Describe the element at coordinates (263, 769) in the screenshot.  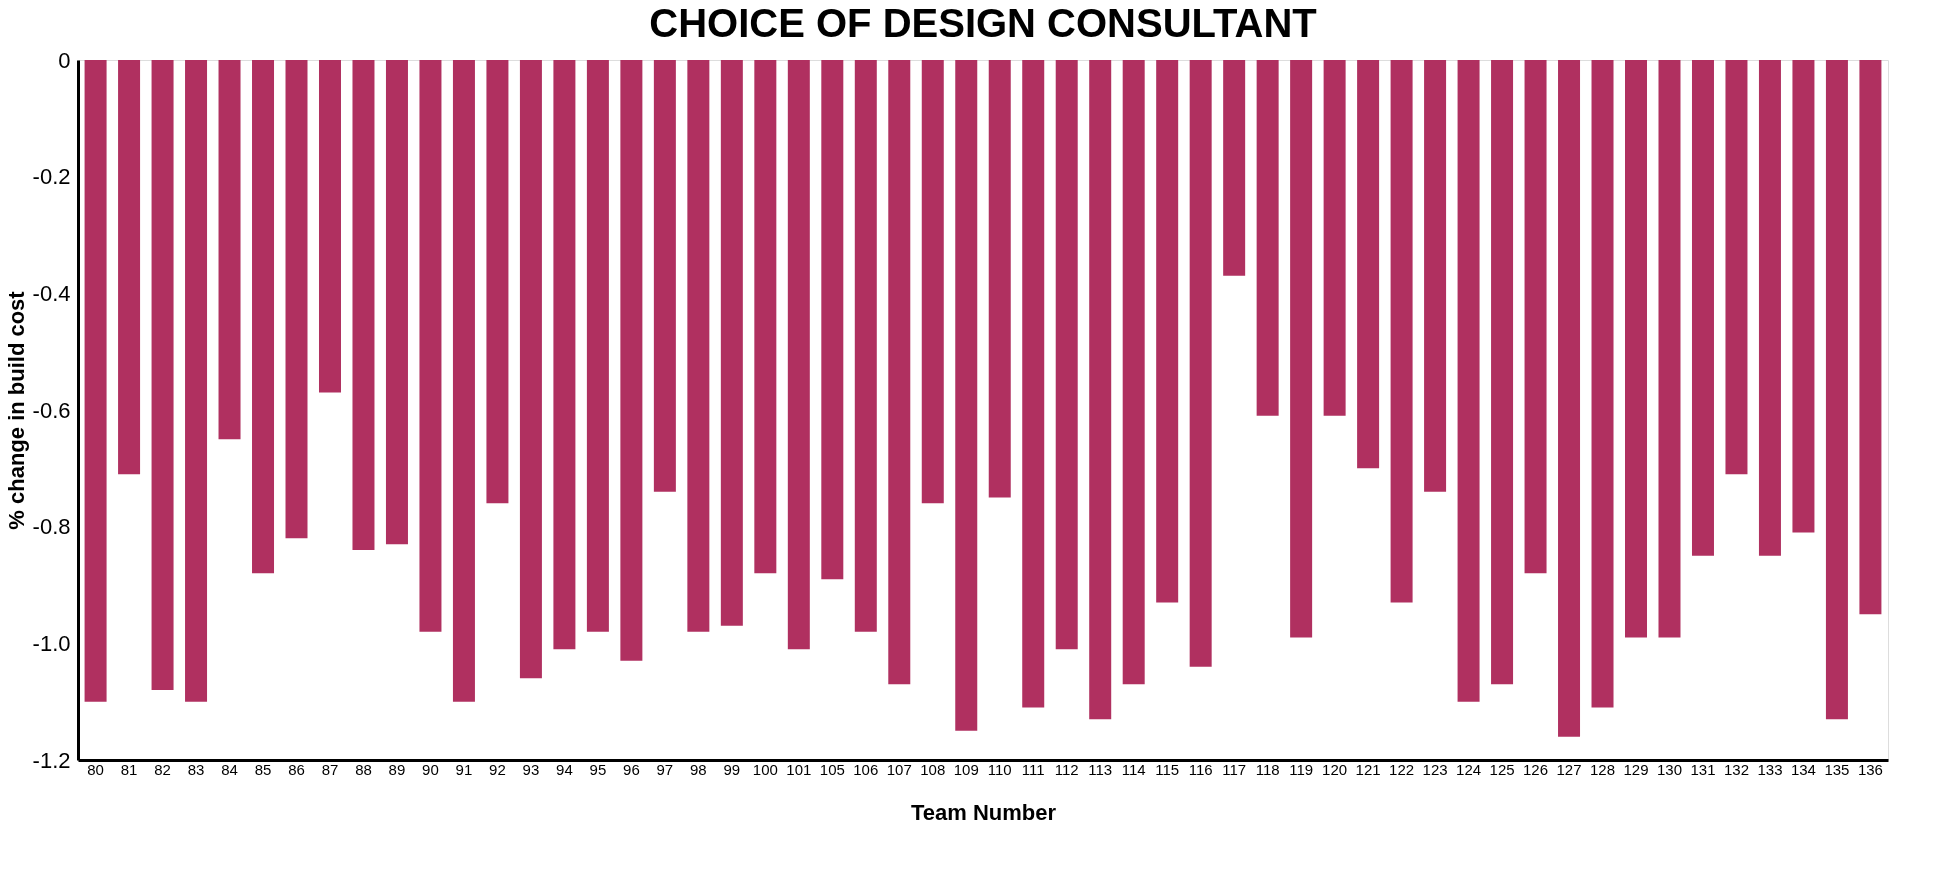
I see `x-tick-label: 85` at that location.